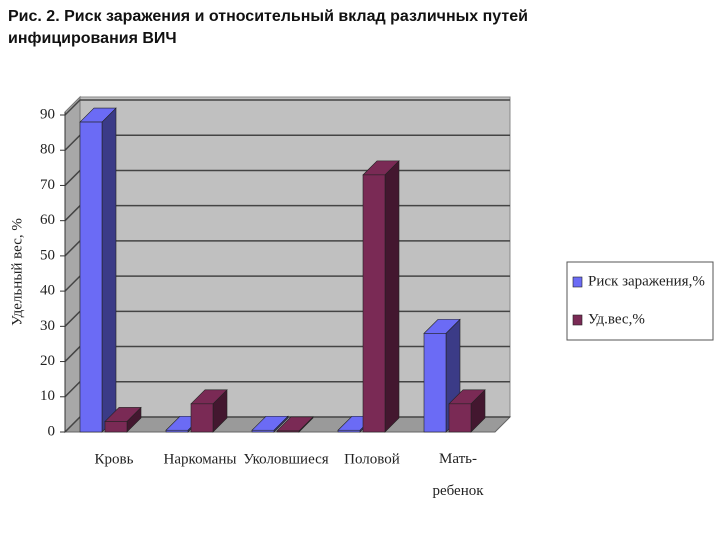 Image resolution: width=720 pixels, height=540 pixels. I want to click on x-tick-label: Кровь, so click(114, 459).